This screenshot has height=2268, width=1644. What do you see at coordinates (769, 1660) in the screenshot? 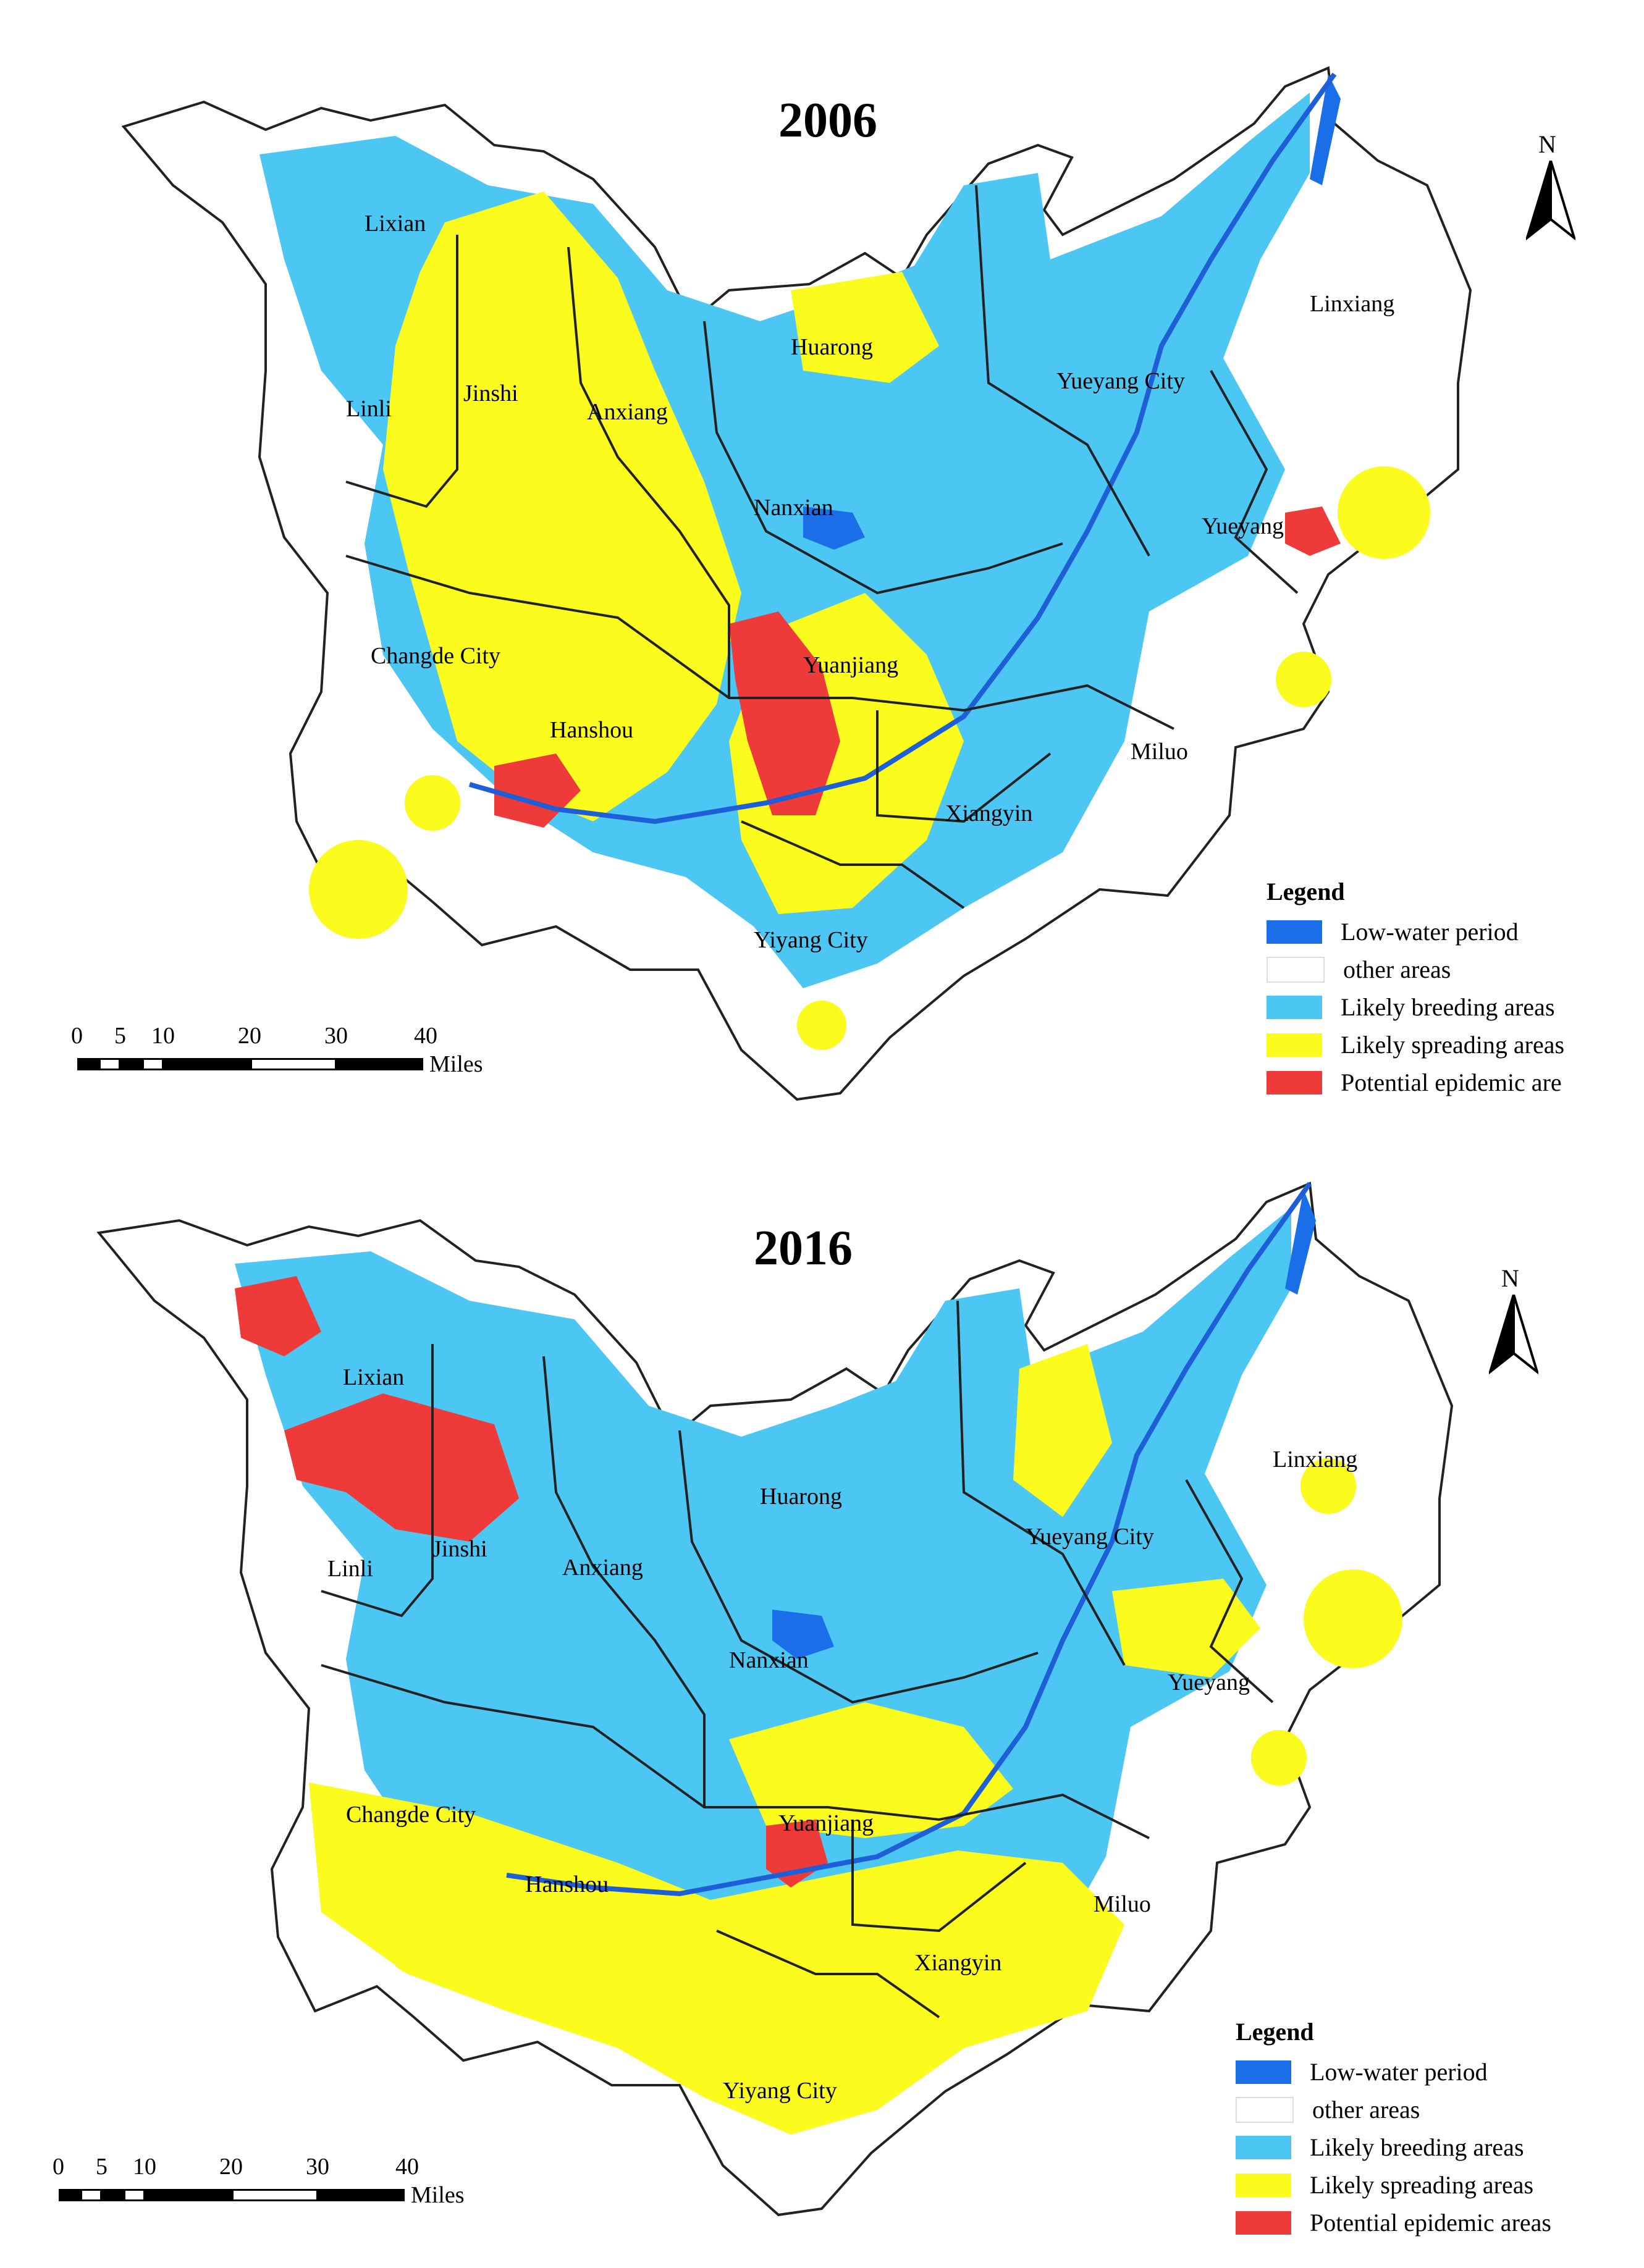
I see `place-label: Nanxian` at bounding box center [769, 1660].